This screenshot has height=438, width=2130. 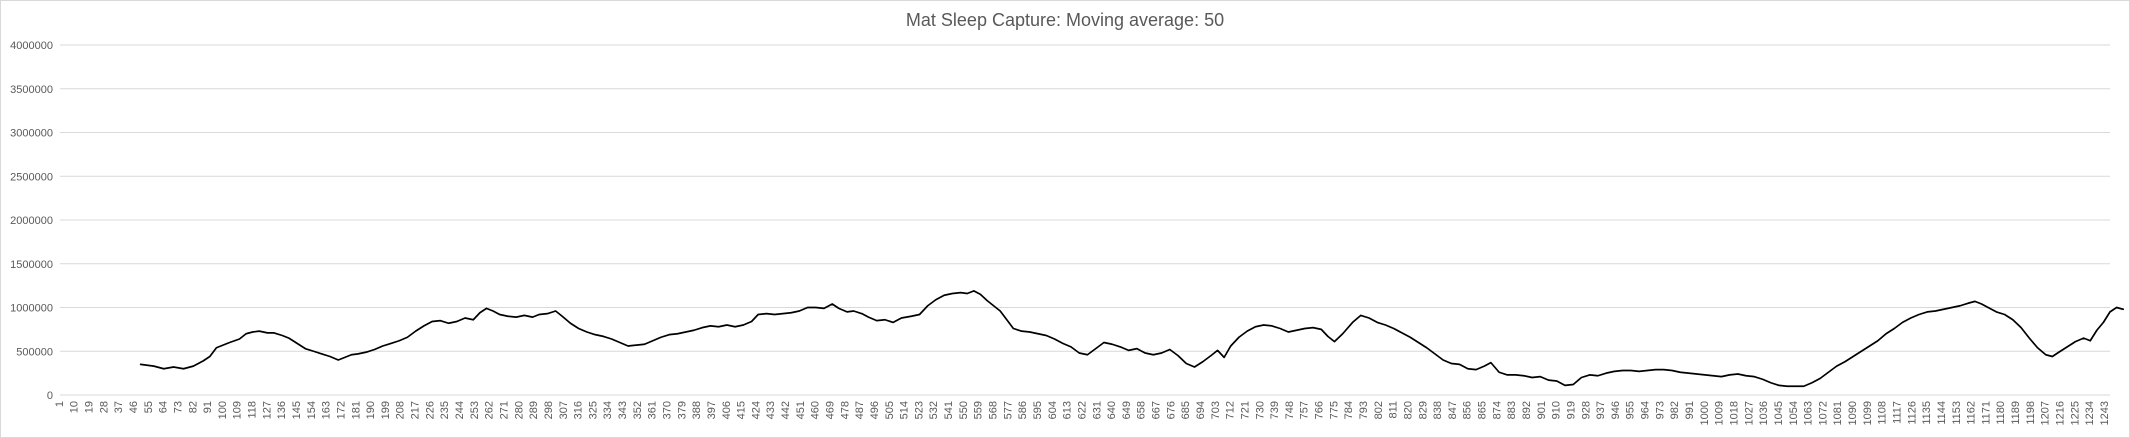 I want to click on x-tick-label: 1198, so click(x=2031, y=413).